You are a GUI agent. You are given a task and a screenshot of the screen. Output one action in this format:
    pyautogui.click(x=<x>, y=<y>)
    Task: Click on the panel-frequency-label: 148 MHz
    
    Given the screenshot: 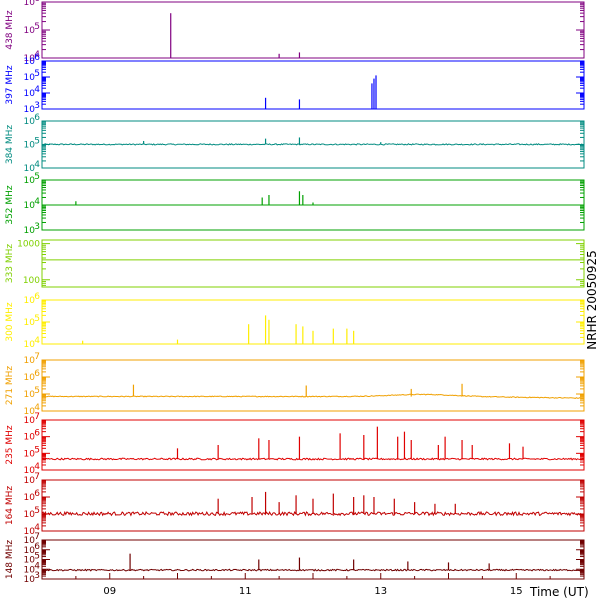 What is the action you would take?
    pyautogui.click(x=10, y=560)
    